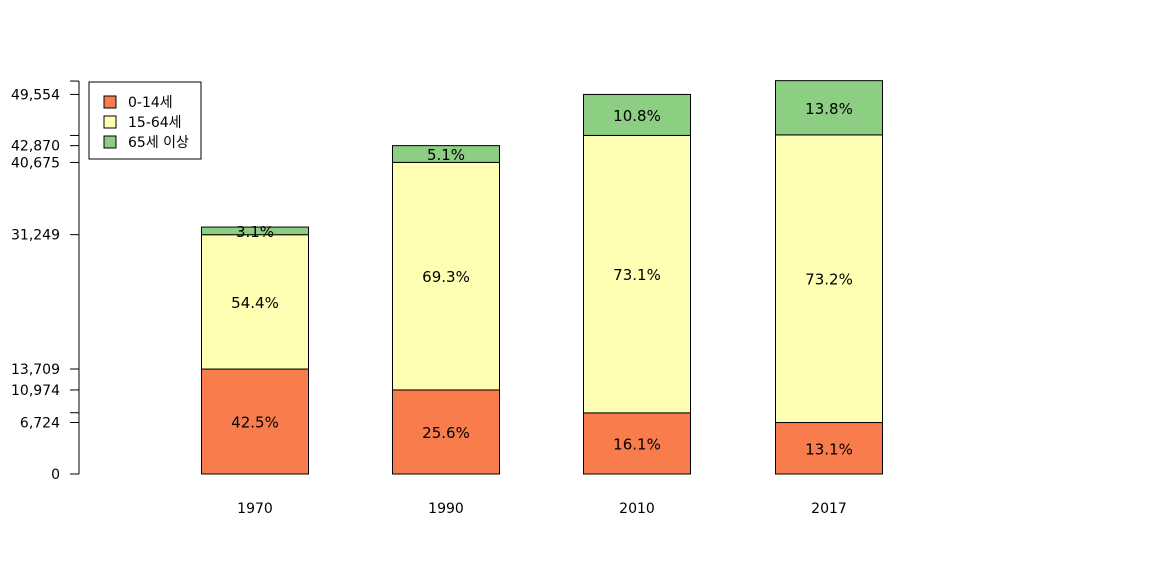 The height and width of the screenshot is (576, 1152). I want to click on legend-label: 15-64세, so click(155, 123).